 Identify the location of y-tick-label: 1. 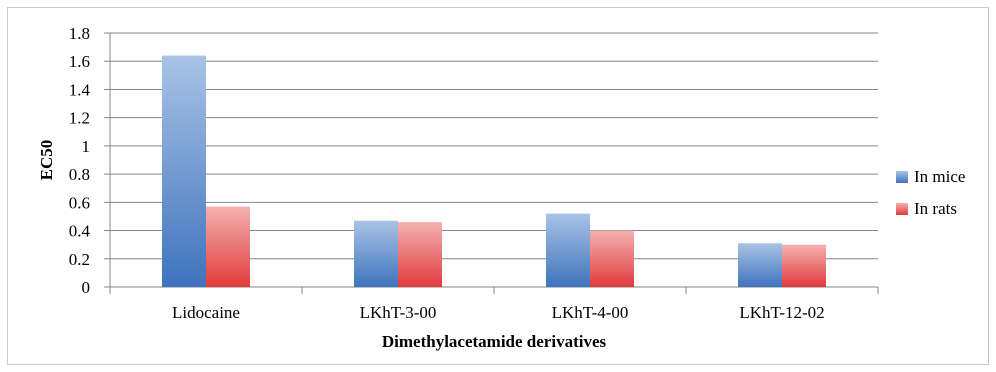
(86, 146).